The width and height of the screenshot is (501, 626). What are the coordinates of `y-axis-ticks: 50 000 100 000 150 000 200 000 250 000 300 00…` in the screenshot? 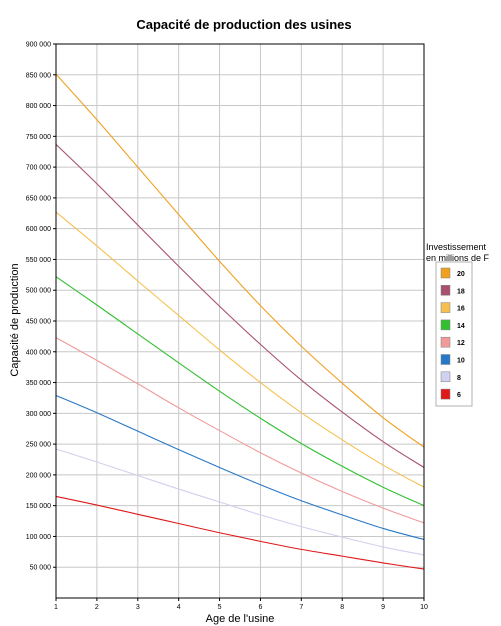 It's located at (41, 307).